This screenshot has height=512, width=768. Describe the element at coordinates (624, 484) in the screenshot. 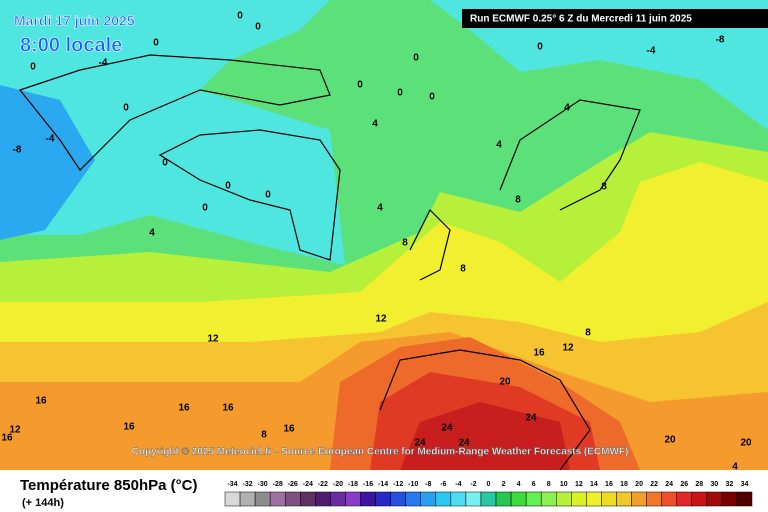

I see `legend-label: 18` at that location.